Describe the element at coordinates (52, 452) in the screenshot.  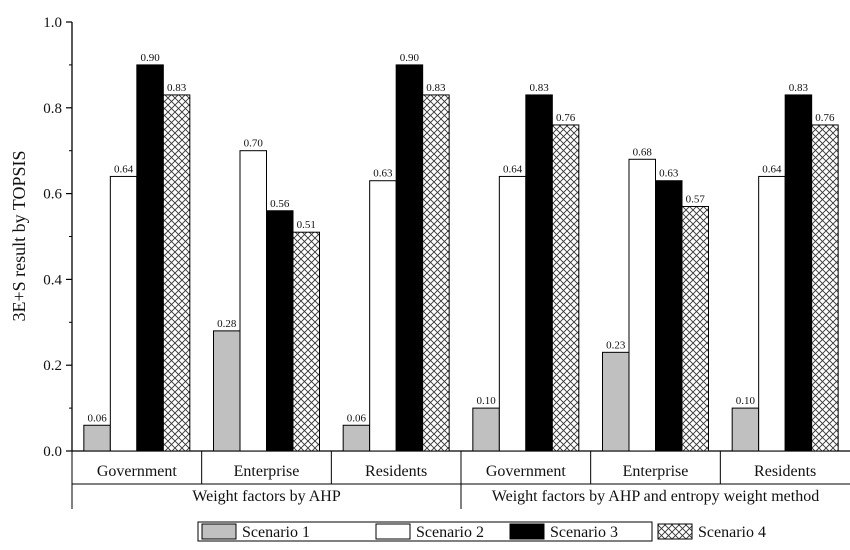
I see `y-tick-label: 0.0` at that location.